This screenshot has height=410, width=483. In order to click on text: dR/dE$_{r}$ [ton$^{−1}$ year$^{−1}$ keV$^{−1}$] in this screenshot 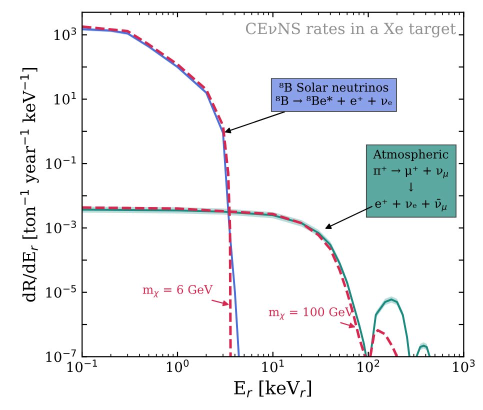, I will do `click(29, 185)`.